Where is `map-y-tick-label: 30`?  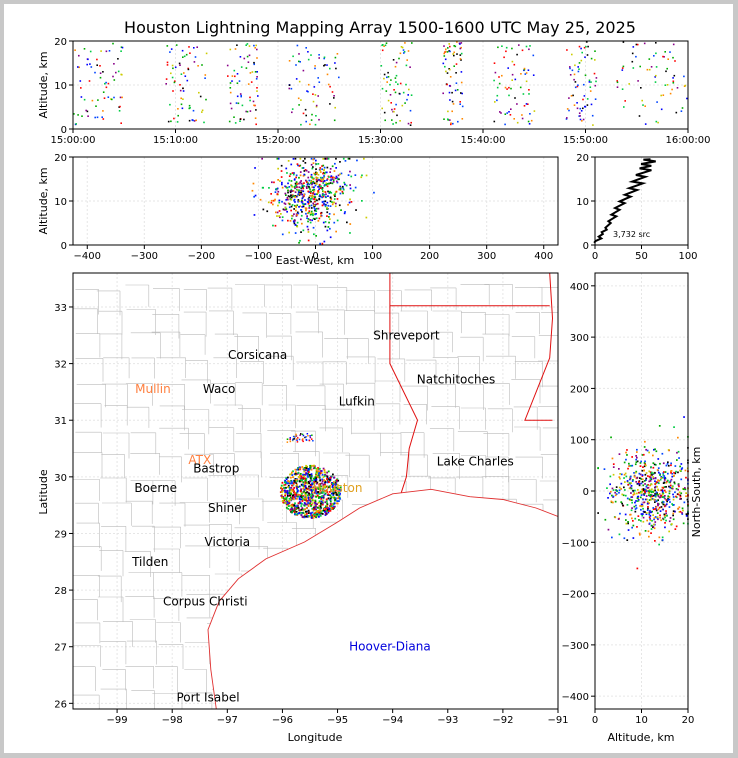 map-y-tick-label: 30 is located at coordinates (60, 478).